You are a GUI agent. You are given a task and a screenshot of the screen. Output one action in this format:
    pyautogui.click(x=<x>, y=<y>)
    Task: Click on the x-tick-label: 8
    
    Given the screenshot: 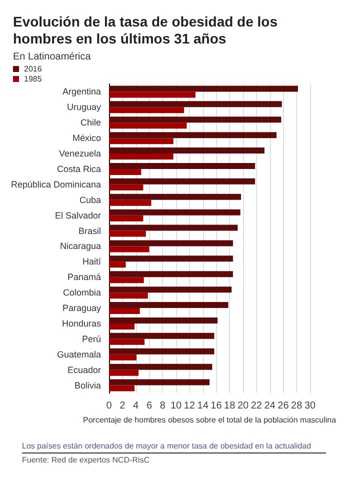 What is the action you would take?
    pyautogui.click(x=163, y=406)
    